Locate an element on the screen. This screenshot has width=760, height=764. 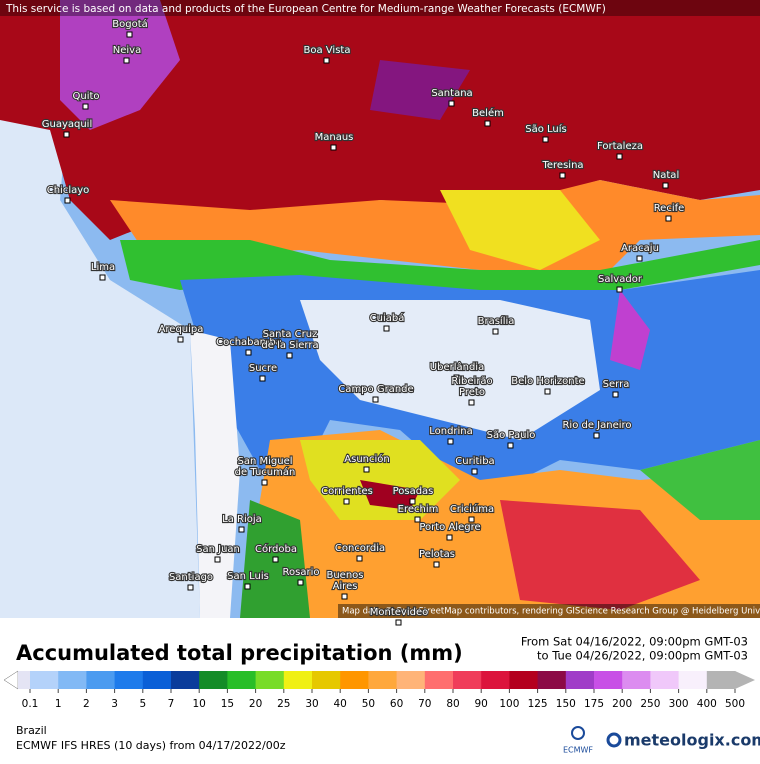
legend-tick-label: 10 is located at coordinates (199, 704).